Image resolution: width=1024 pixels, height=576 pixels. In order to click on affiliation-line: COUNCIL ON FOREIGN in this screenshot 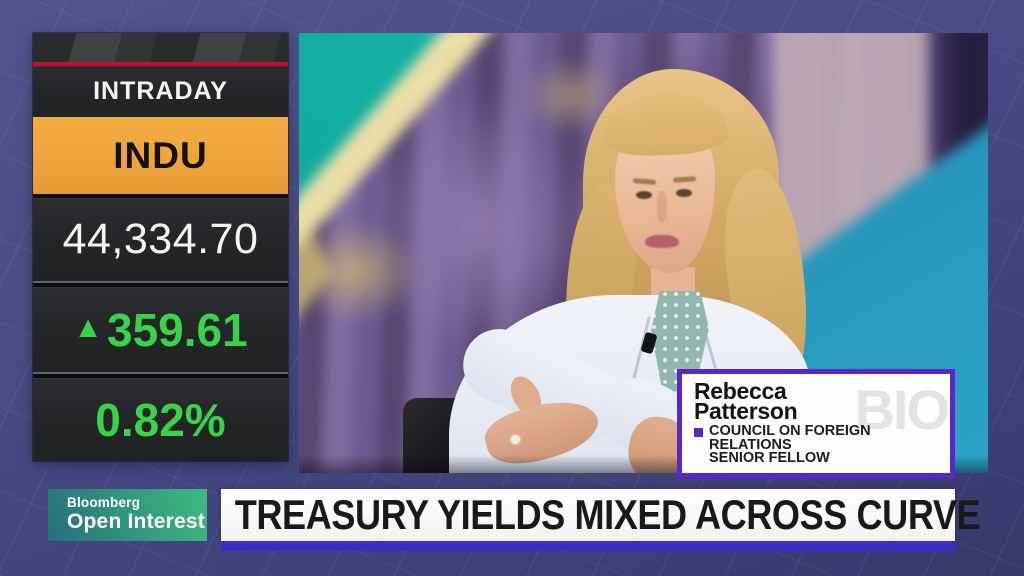, I will do `click(790, 431)`.